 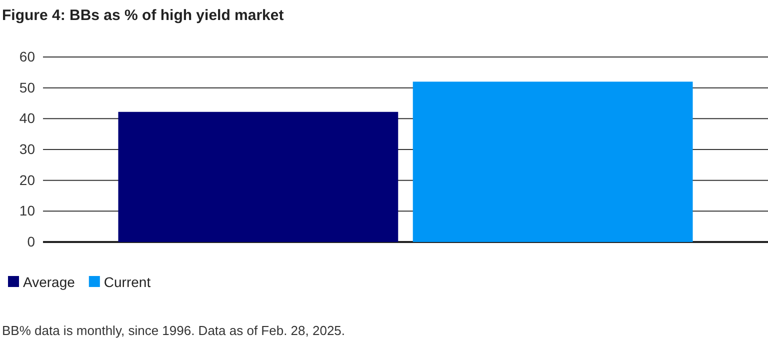 What do you see at coordinates (27, 180) in the screenshot?
I see `y-tick-label: 20` at bounding box center [27, 180].